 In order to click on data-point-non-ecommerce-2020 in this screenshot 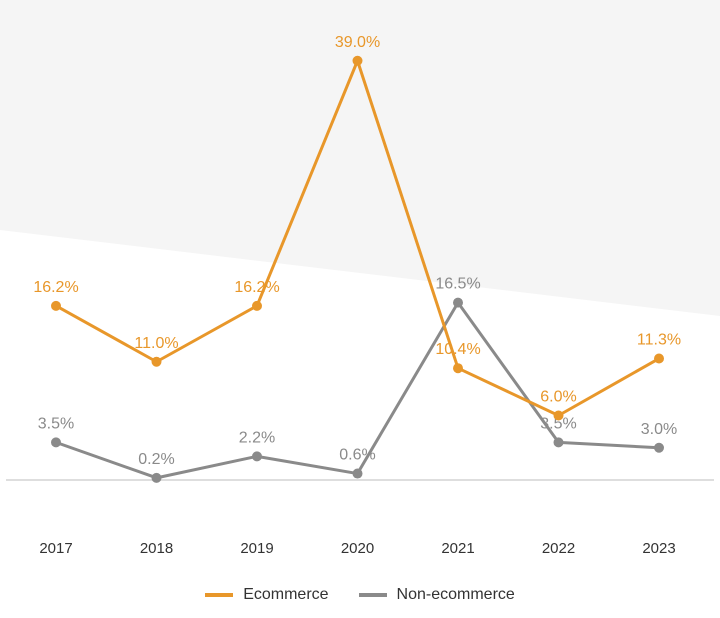, I will do `click(357, 473)`.